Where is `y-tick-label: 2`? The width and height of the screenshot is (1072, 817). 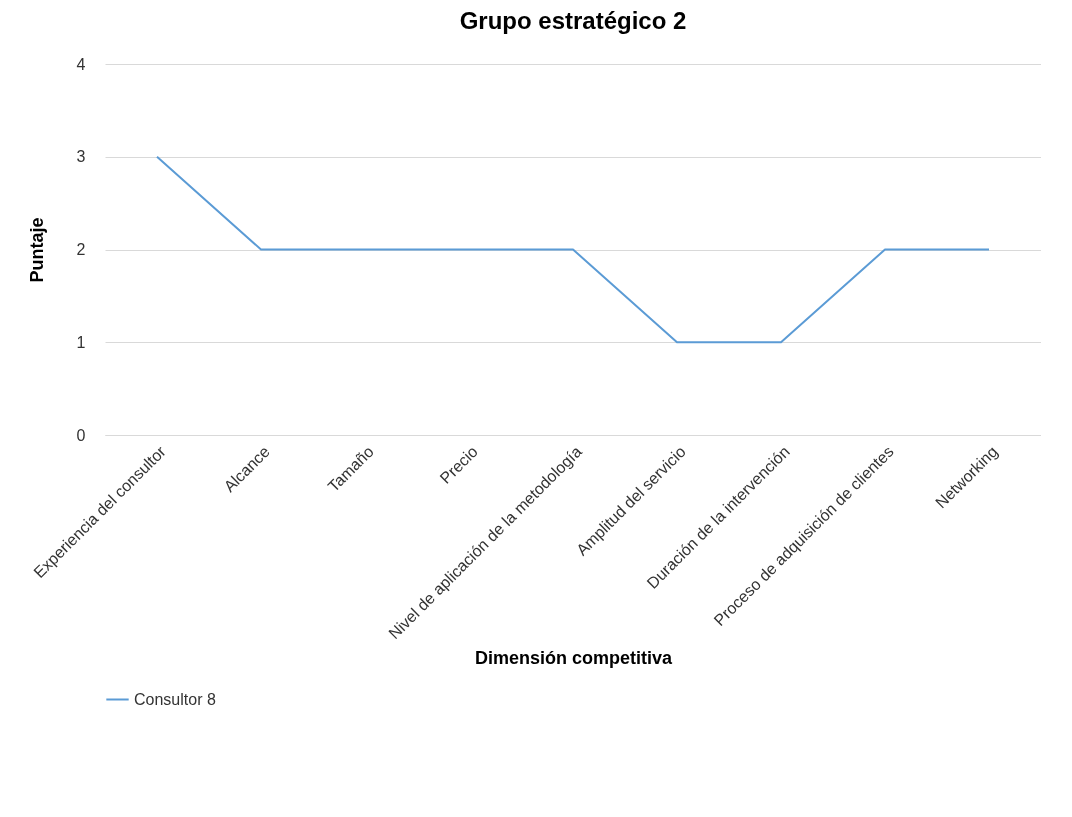 y-tick-label: 2 is located at coordinates (81, 249).